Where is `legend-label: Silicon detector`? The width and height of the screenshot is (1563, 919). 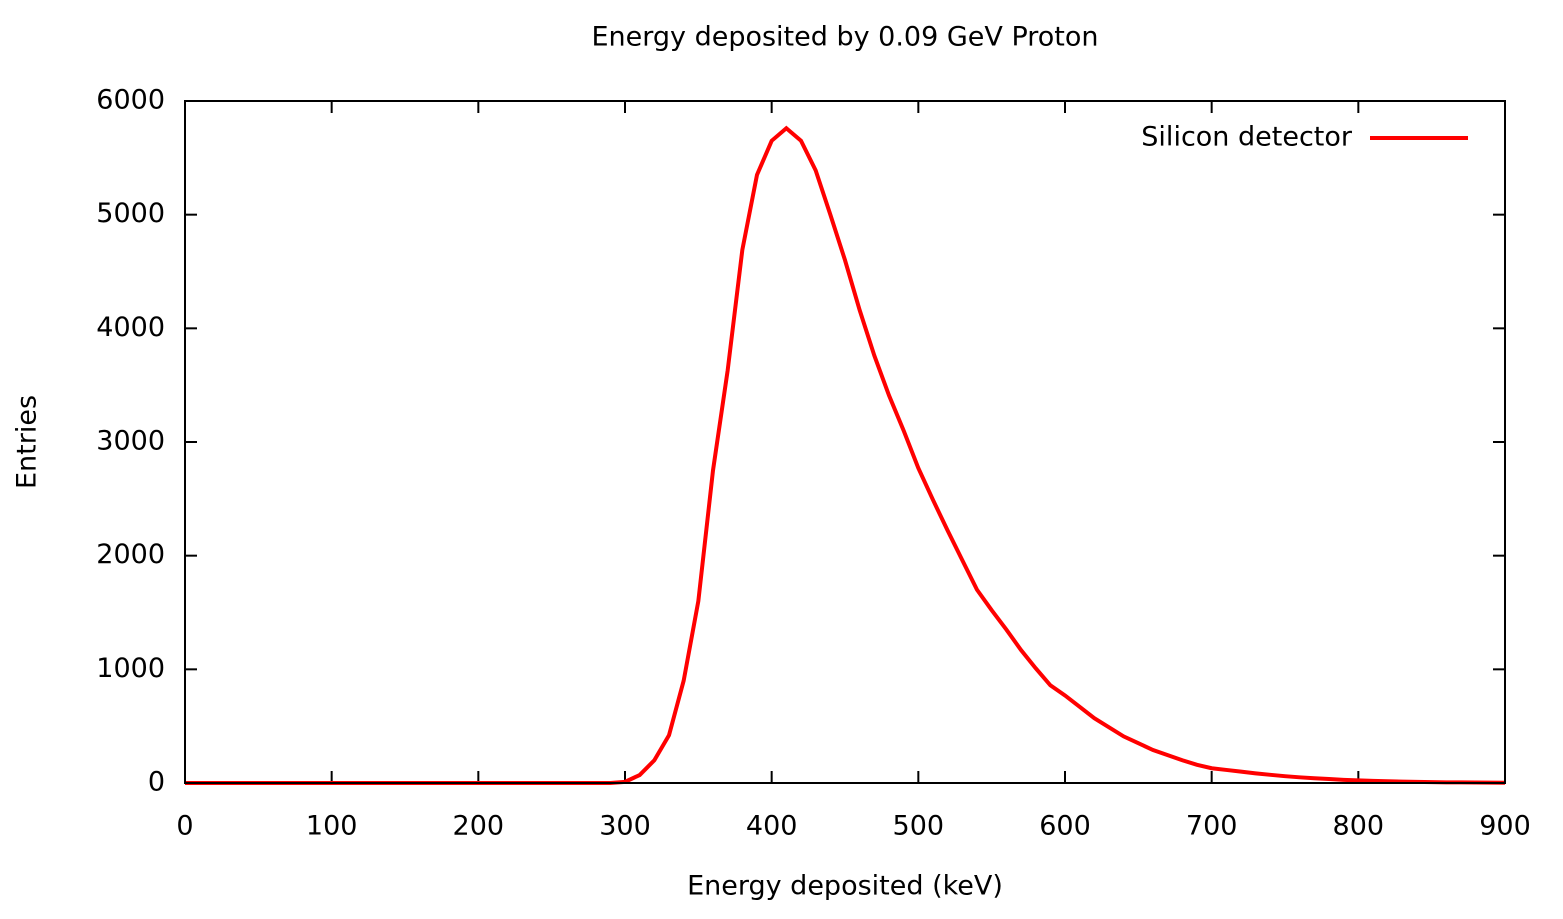 legend-label: Silicon detector is located at coordinates (1247, 137).